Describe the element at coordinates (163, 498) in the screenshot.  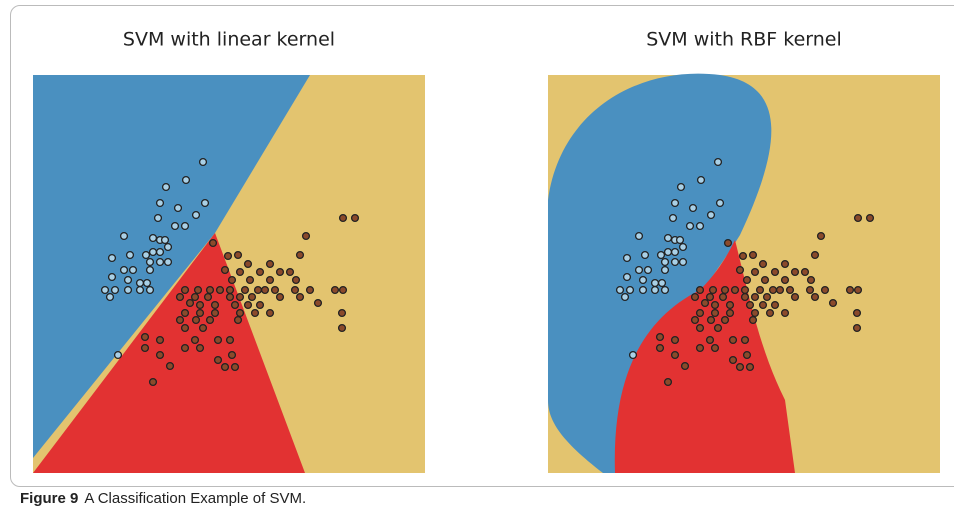
I see `caption: Figure 9 A Classification Example of SVM.` at that location.